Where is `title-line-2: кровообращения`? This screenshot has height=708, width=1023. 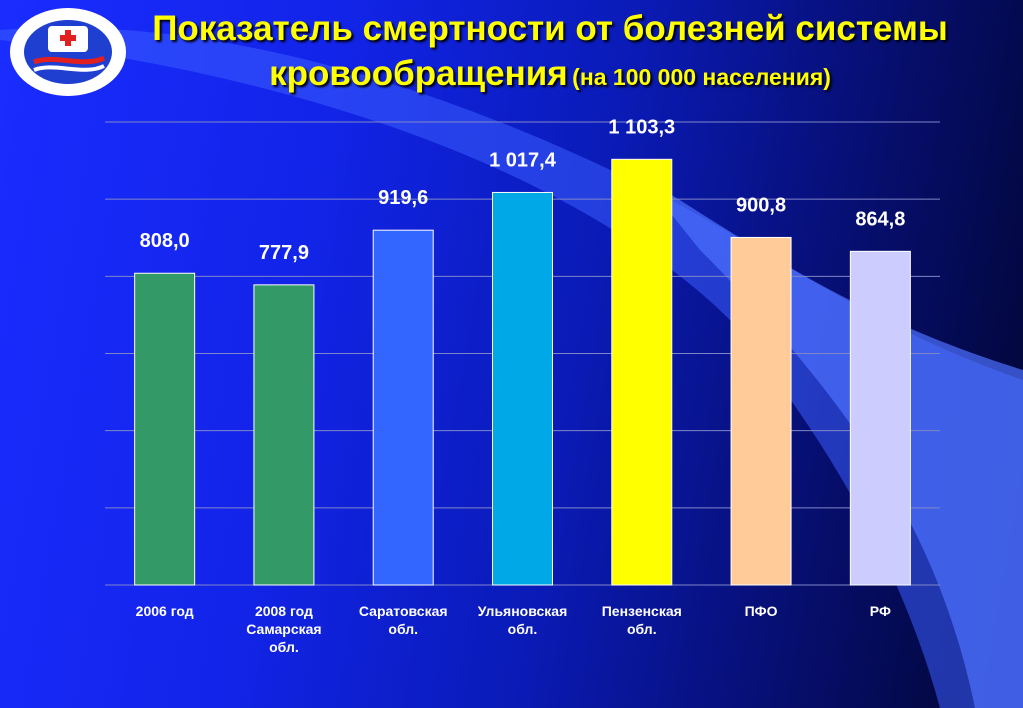 title-line-2: кровообращения is located at coordinates (418, 73).